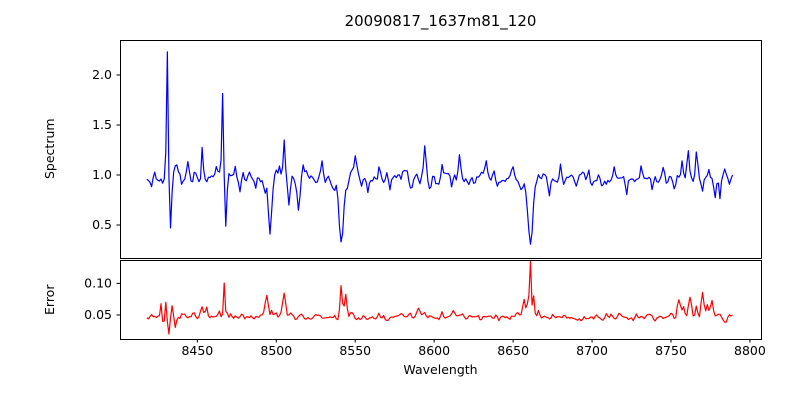 The height and width of the screenshot is (400, 800). Describe the element at coordinates (102, 74) in the screenshot. I see `y-tick-label: 2.0` at that location.